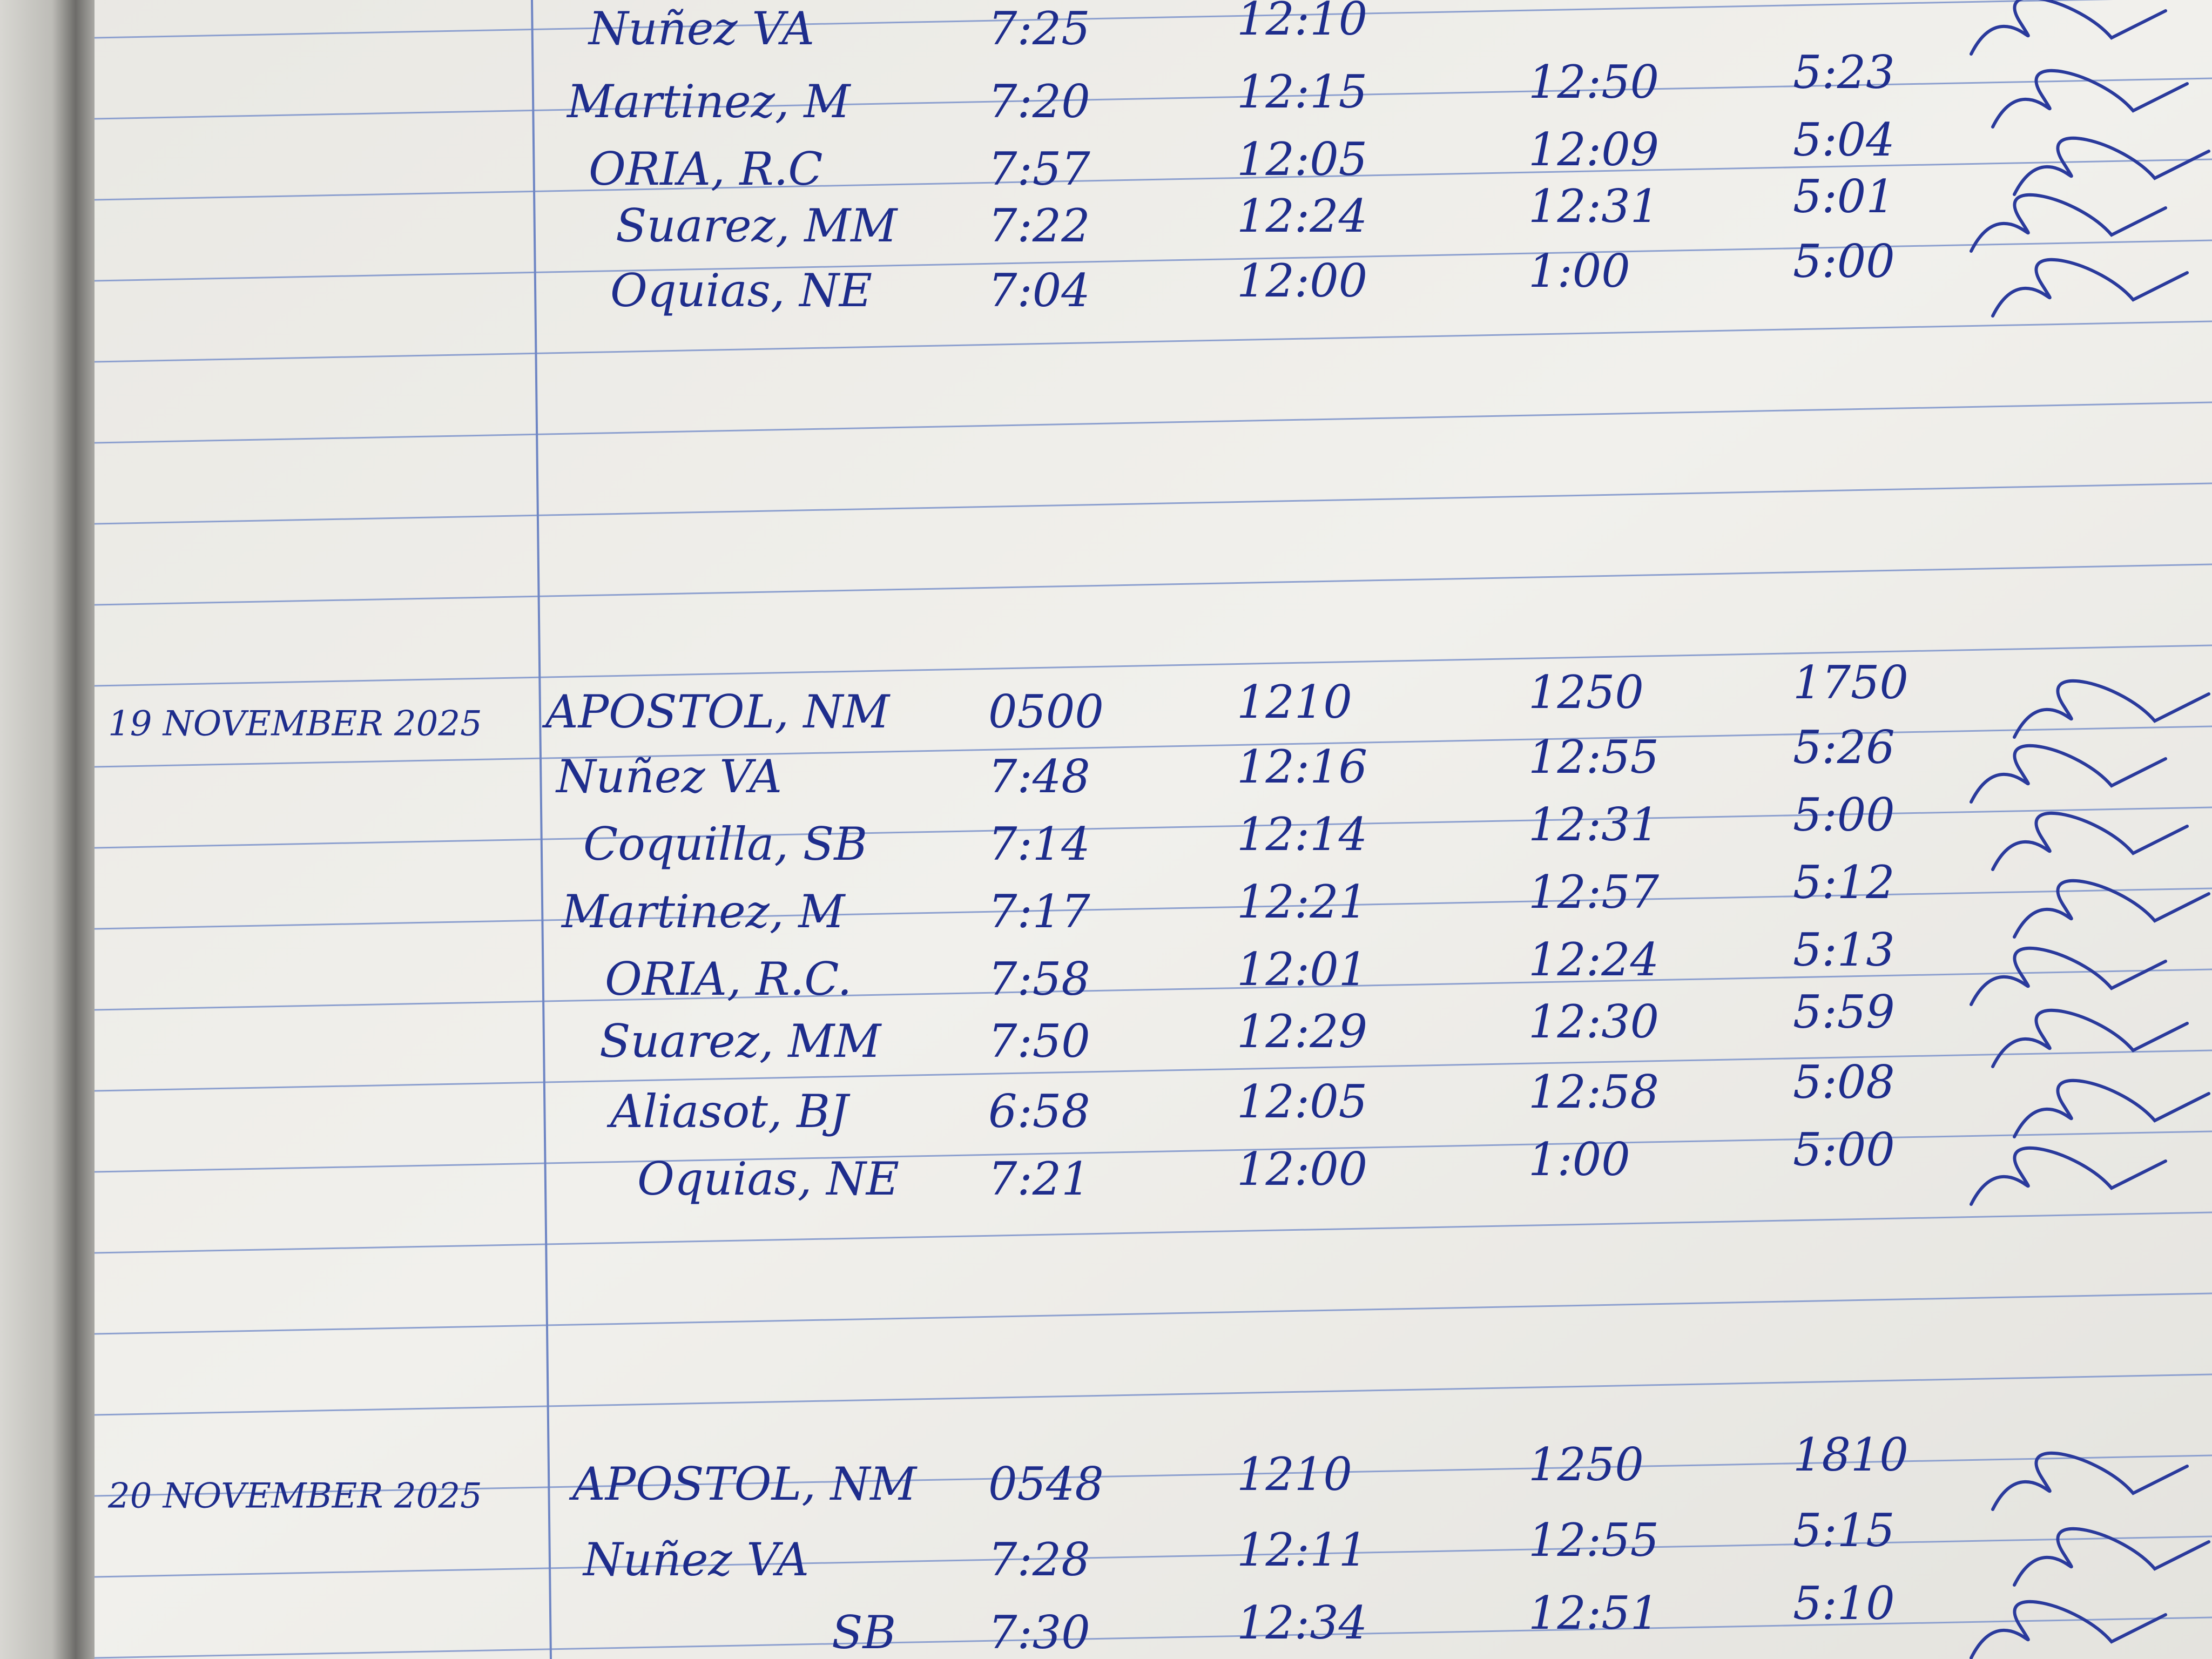  Describe the element at coordinates (1302, 1622) in the screenshot. I see `time-entry: 12:34` at that location.